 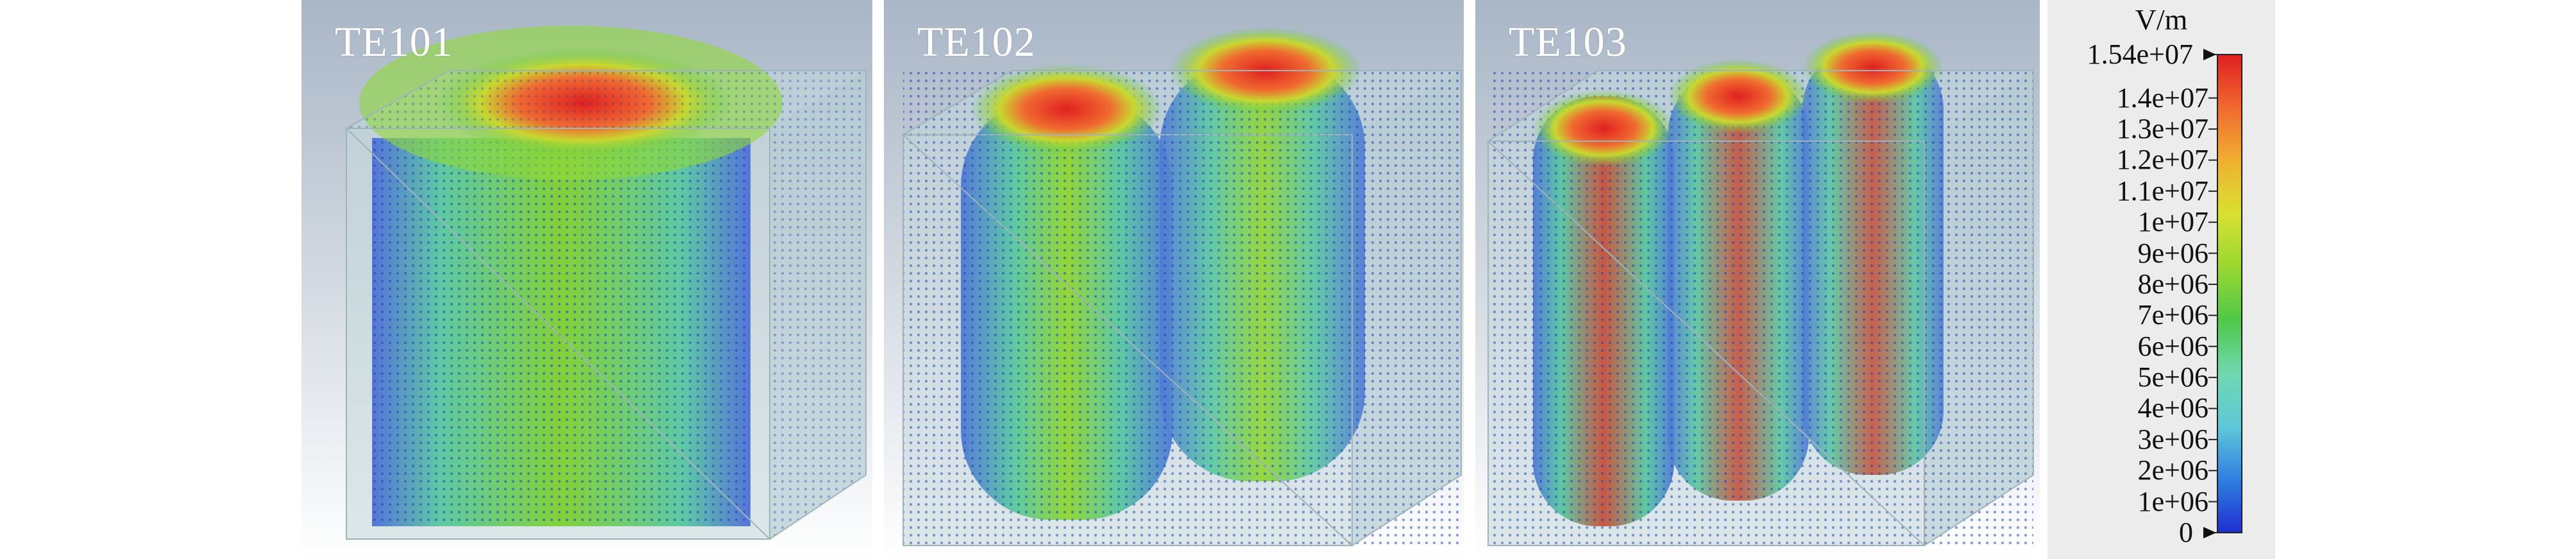 What do you see at coordinates (2161, 19) in the screenshot?
I see `legend-unit: V/m` at bounding box center [2161, 19].